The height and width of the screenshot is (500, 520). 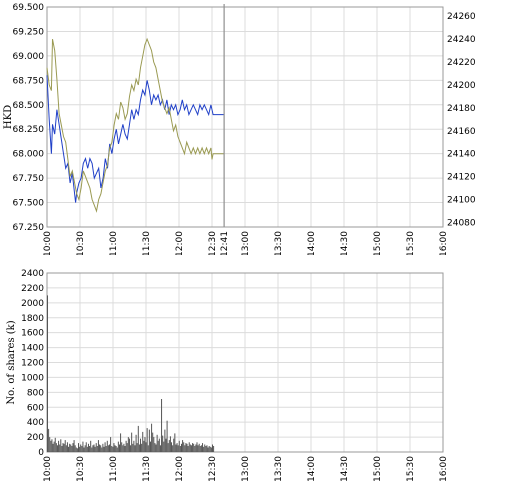 What do you see at coordinates (29, 57) in the screenshot?
I see `y-tick-label: 69.000` at bounding box center [29, 57].